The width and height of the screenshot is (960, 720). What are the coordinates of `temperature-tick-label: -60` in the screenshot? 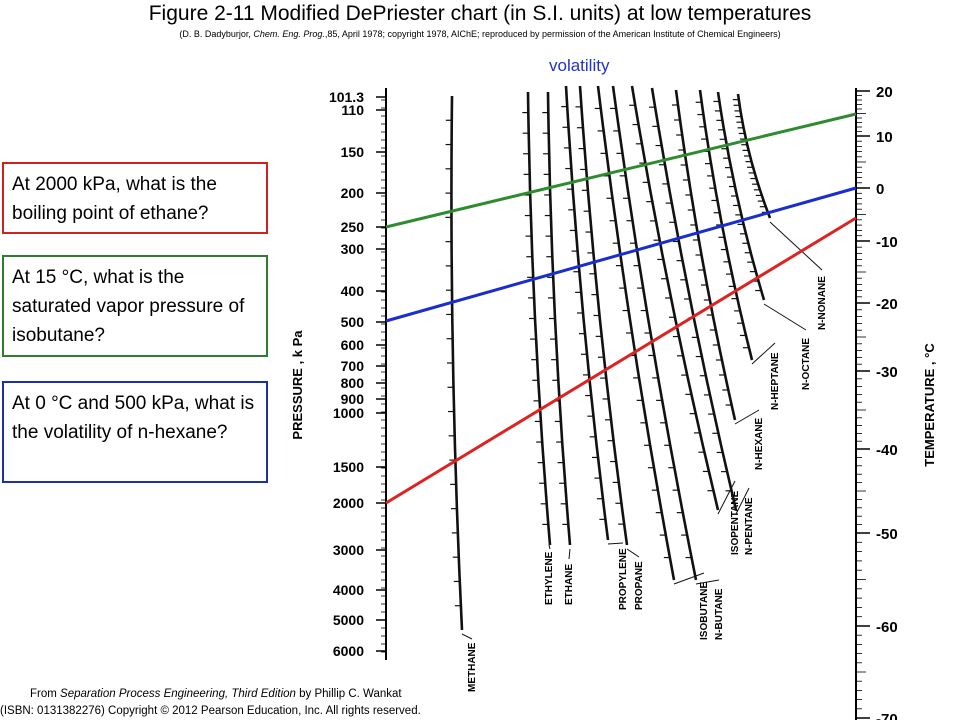 It's located at (887, 627).